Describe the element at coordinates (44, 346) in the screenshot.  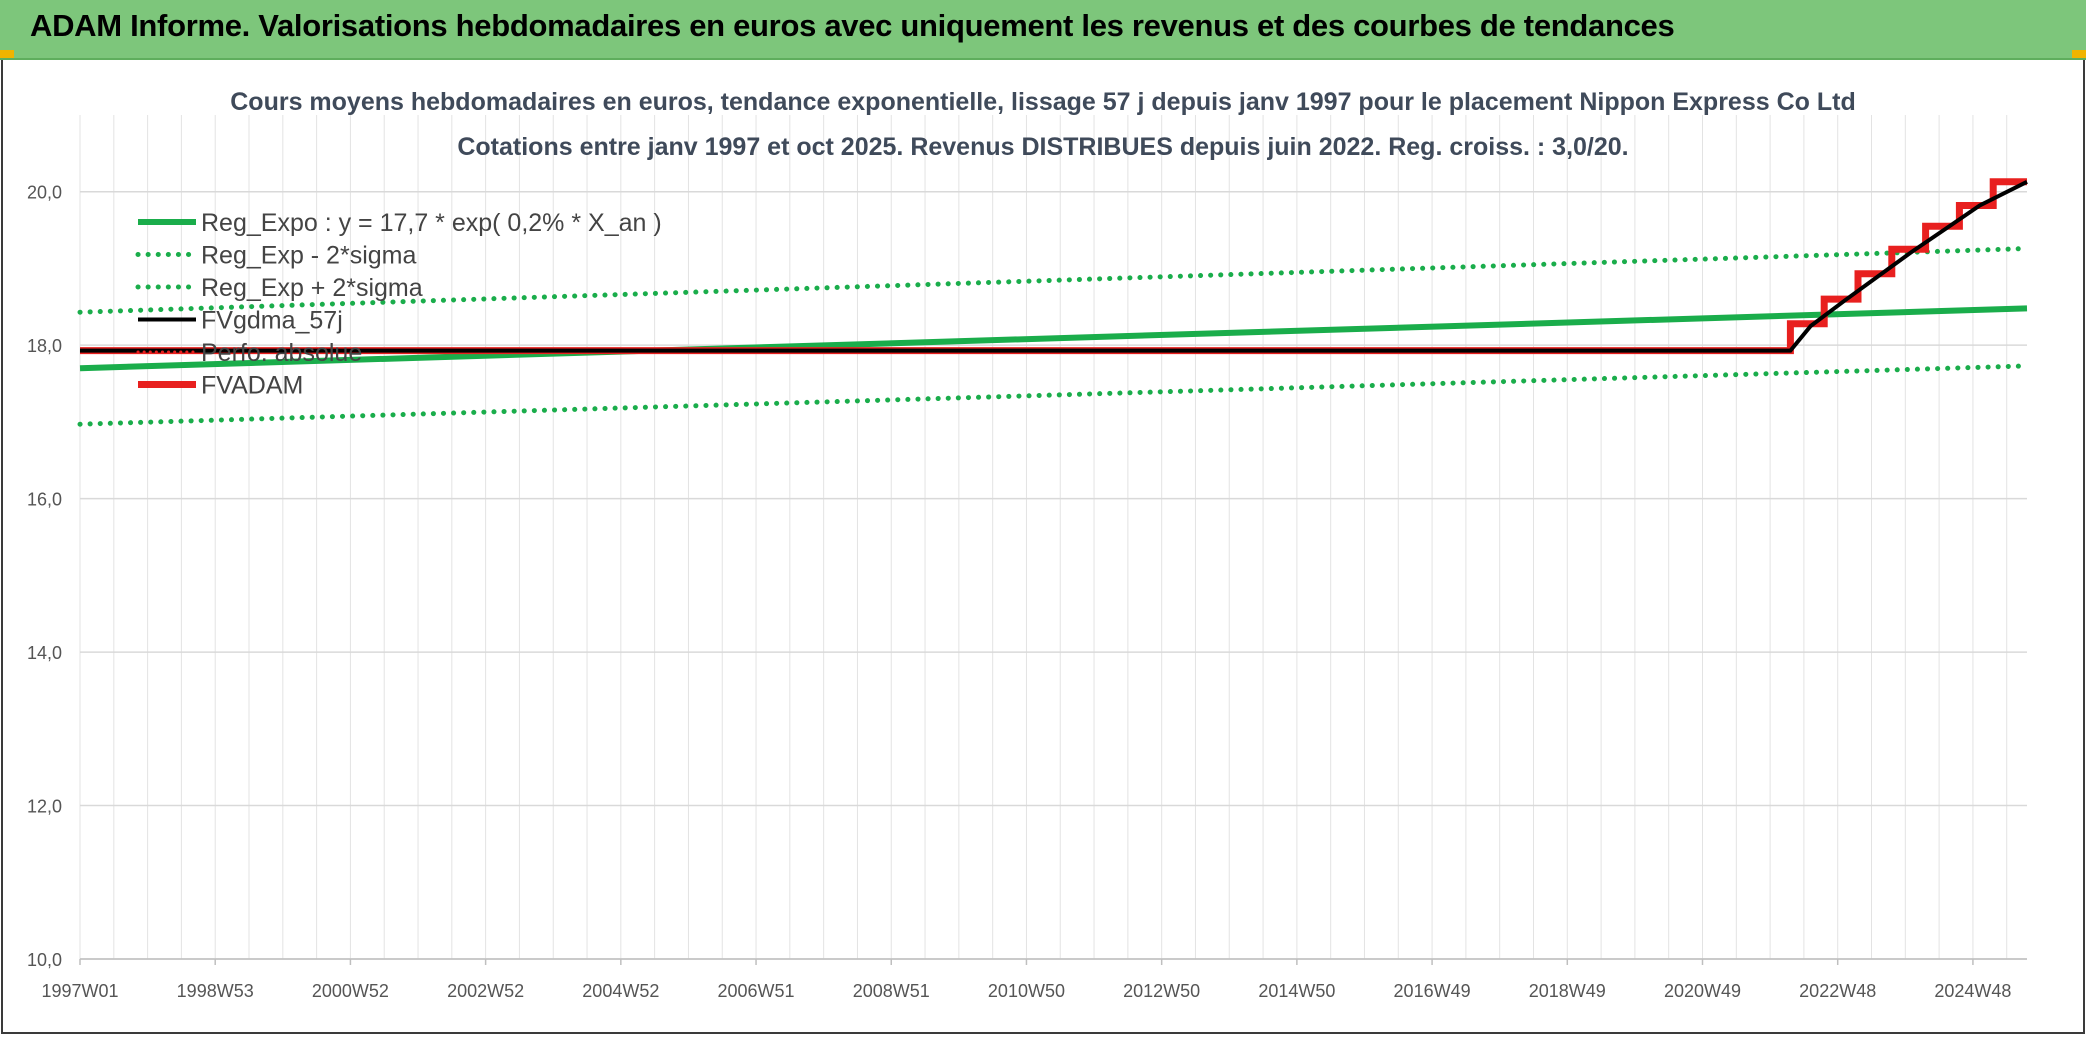
I see `y-tick-label: 18,0` at that location.